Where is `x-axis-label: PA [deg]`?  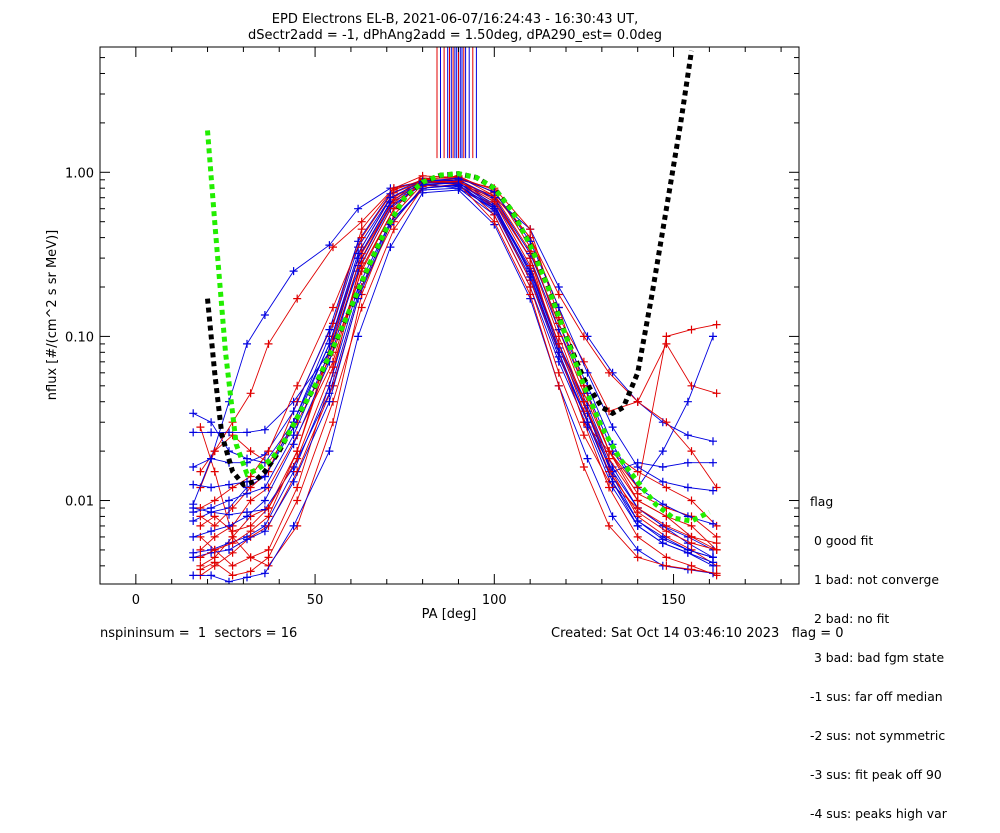 x-axis-label: PA [deg] is located at coordinates (449, 614).